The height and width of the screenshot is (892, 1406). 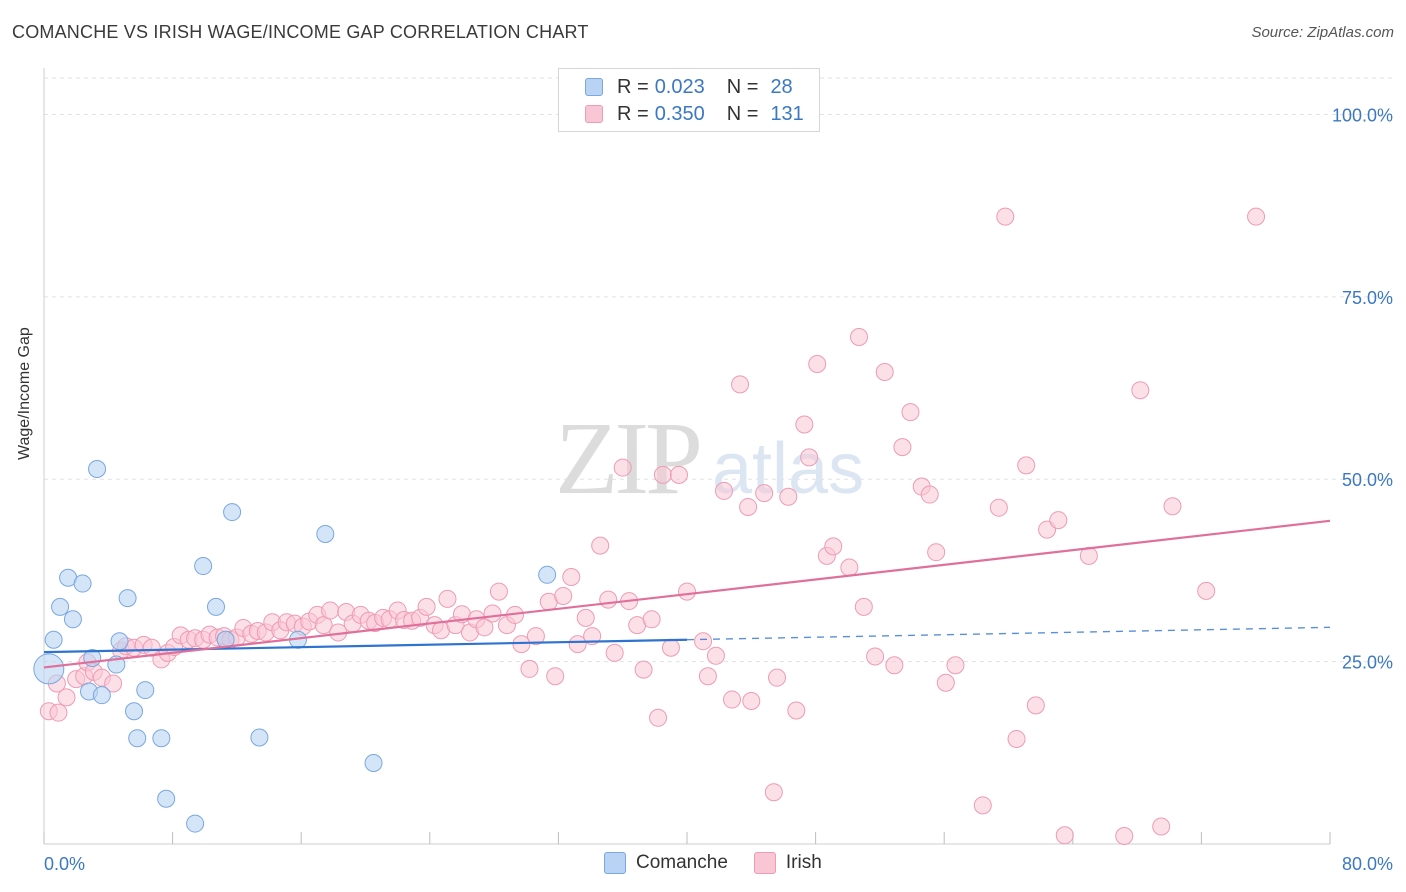 What do you see at coordinates (1362, 115) in the screenshot?
I see `y-tick-label: 100.0%` at bounding box center [1362, 115].